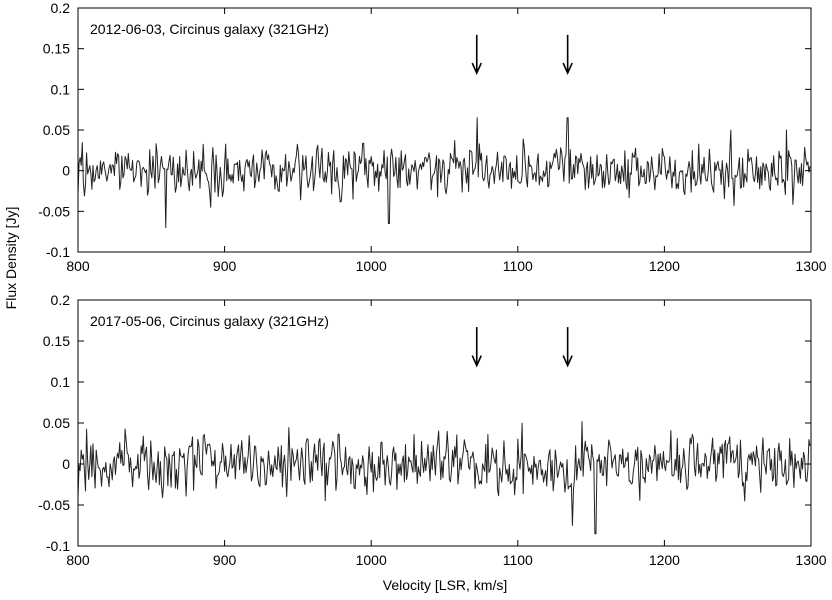 The width and height of the screenshot is (832, 600). What do you see at coordinates (518, 560) in the screenshot?
I see `x-tick-label-2-3: 1100` at bounding box center [518, 560].